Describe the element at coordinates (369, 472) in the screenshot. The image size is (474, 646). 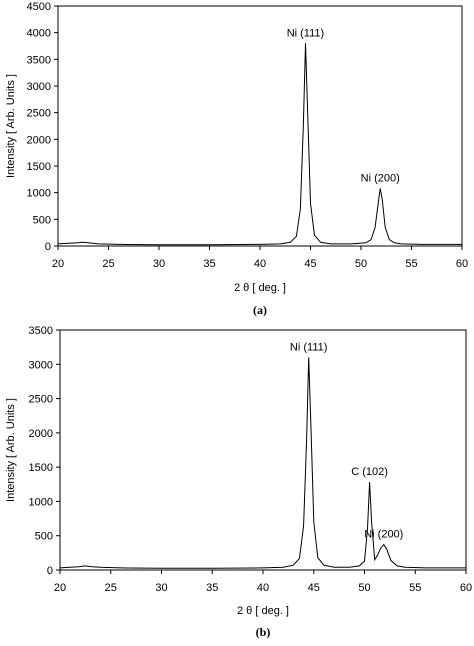
I see `peak-label: C (102)` at that location.